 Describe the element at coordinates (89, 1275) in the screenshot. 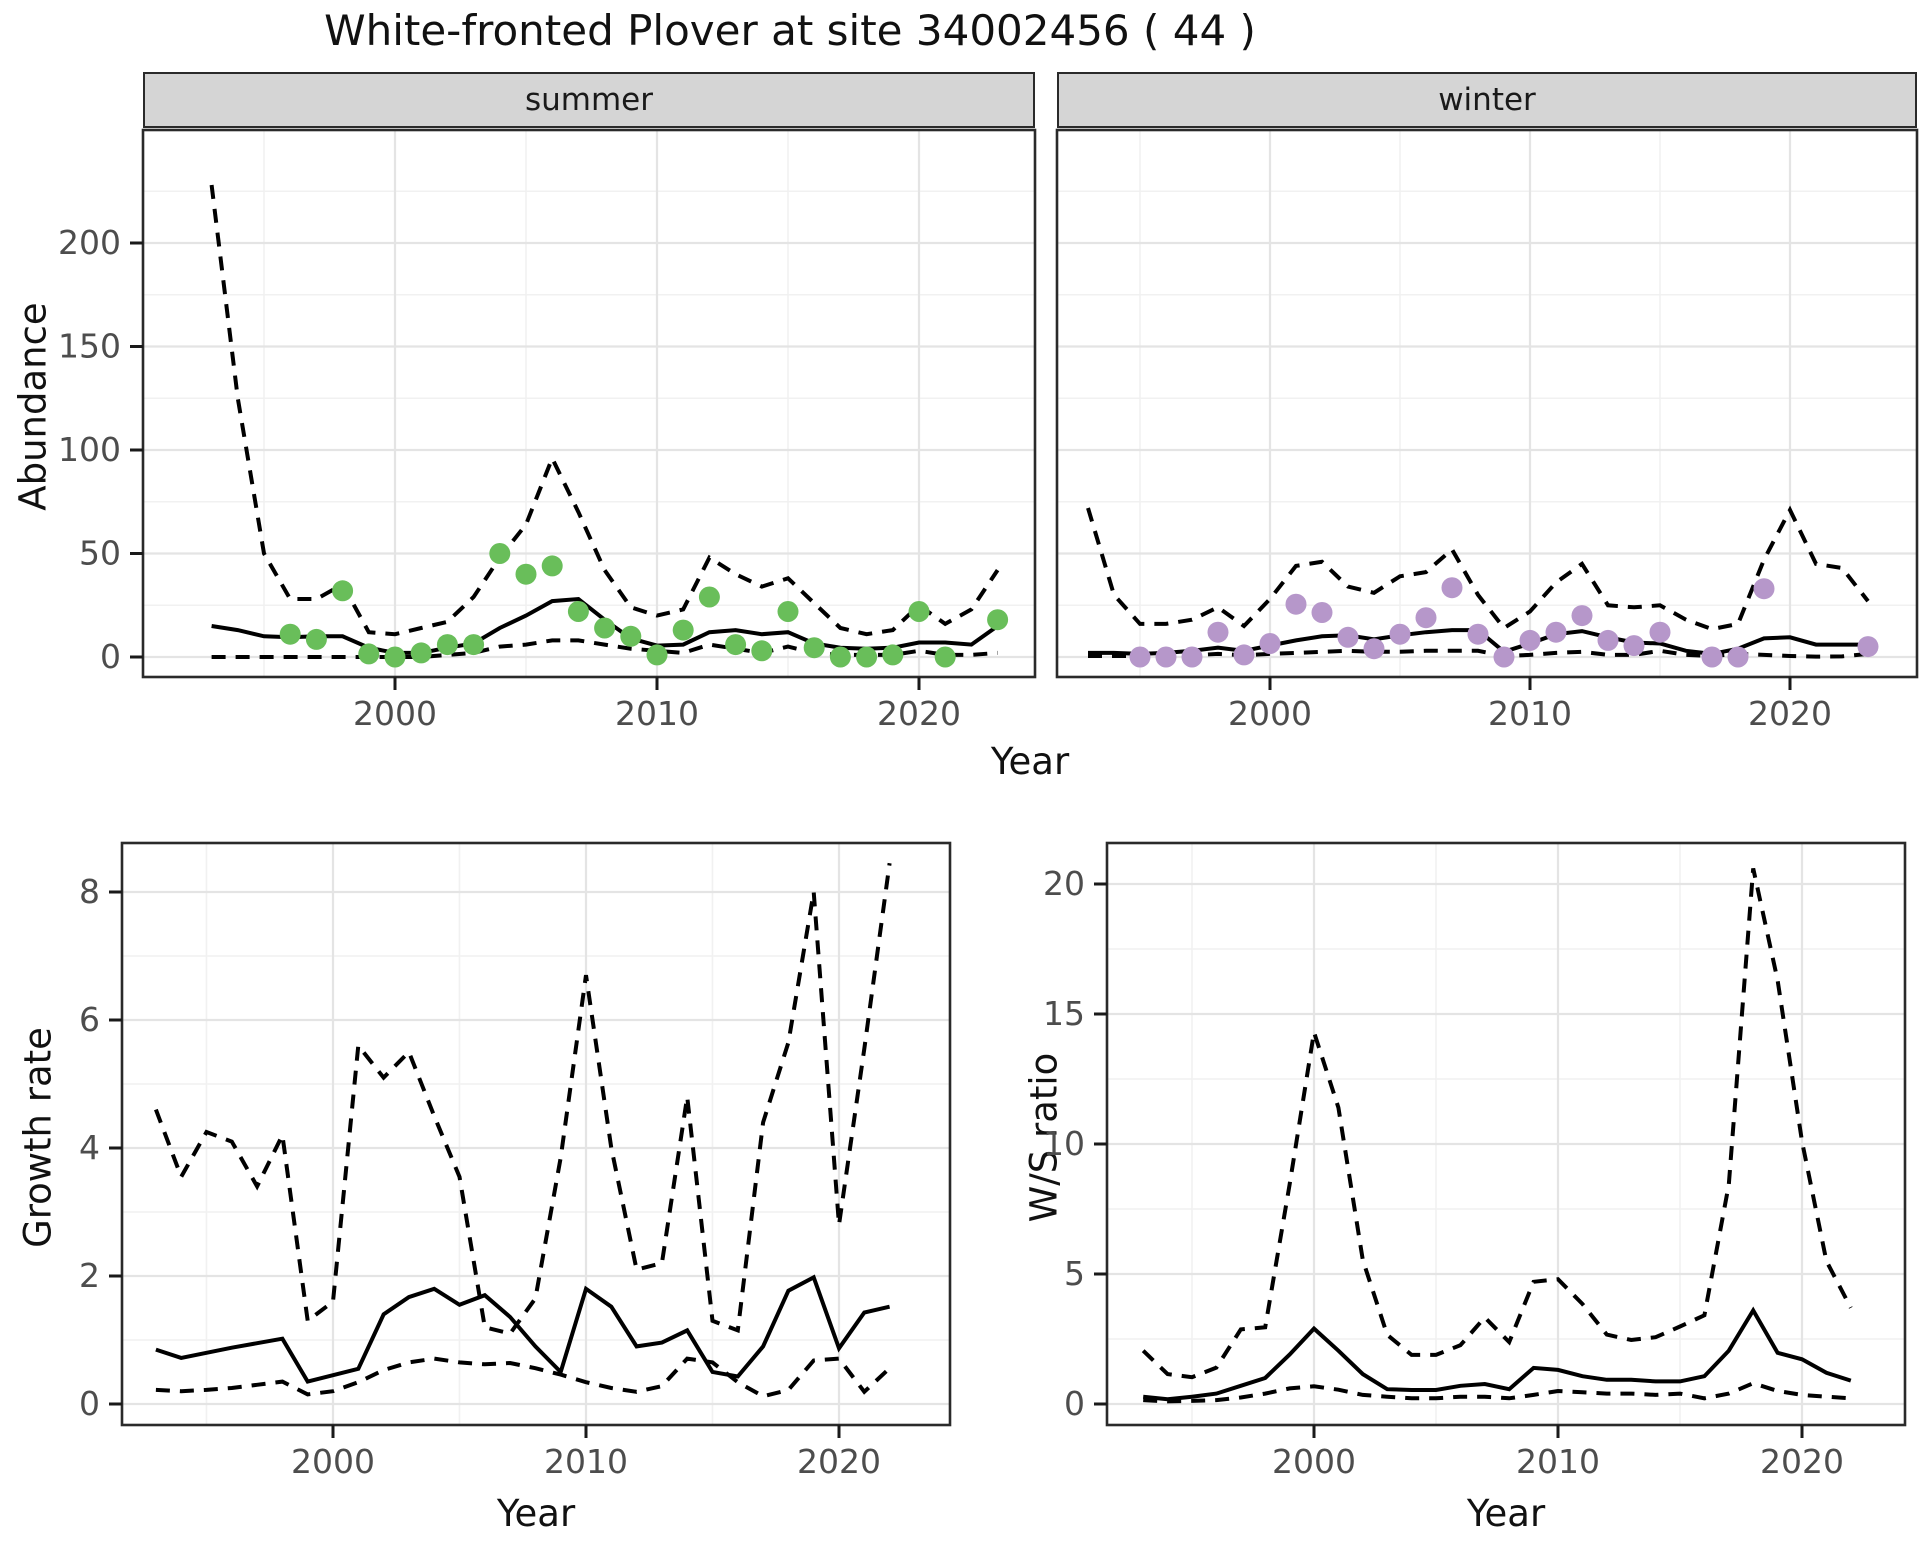

I see `y-tick-label: 2` at that location.